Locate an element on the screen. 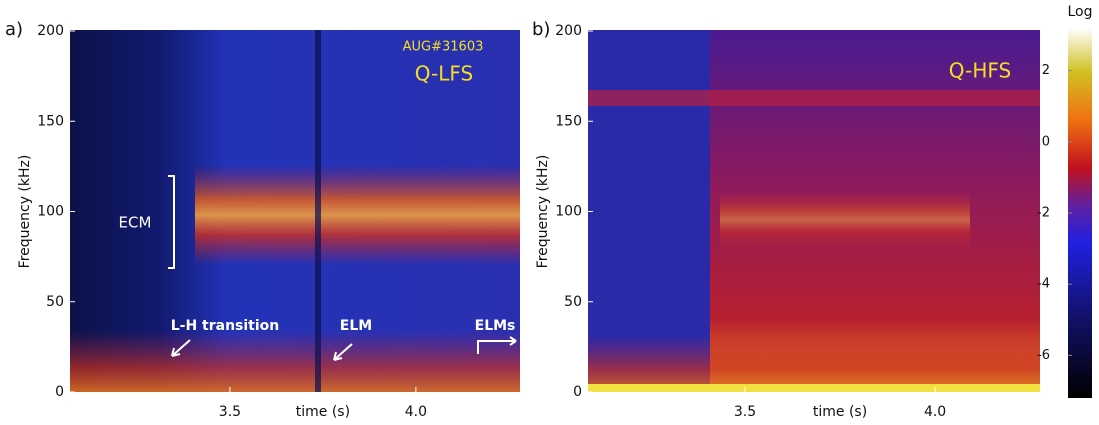 The height and width of the screenshot is (425, 1099). panel-label: b) is located at coordinates (541, 29).